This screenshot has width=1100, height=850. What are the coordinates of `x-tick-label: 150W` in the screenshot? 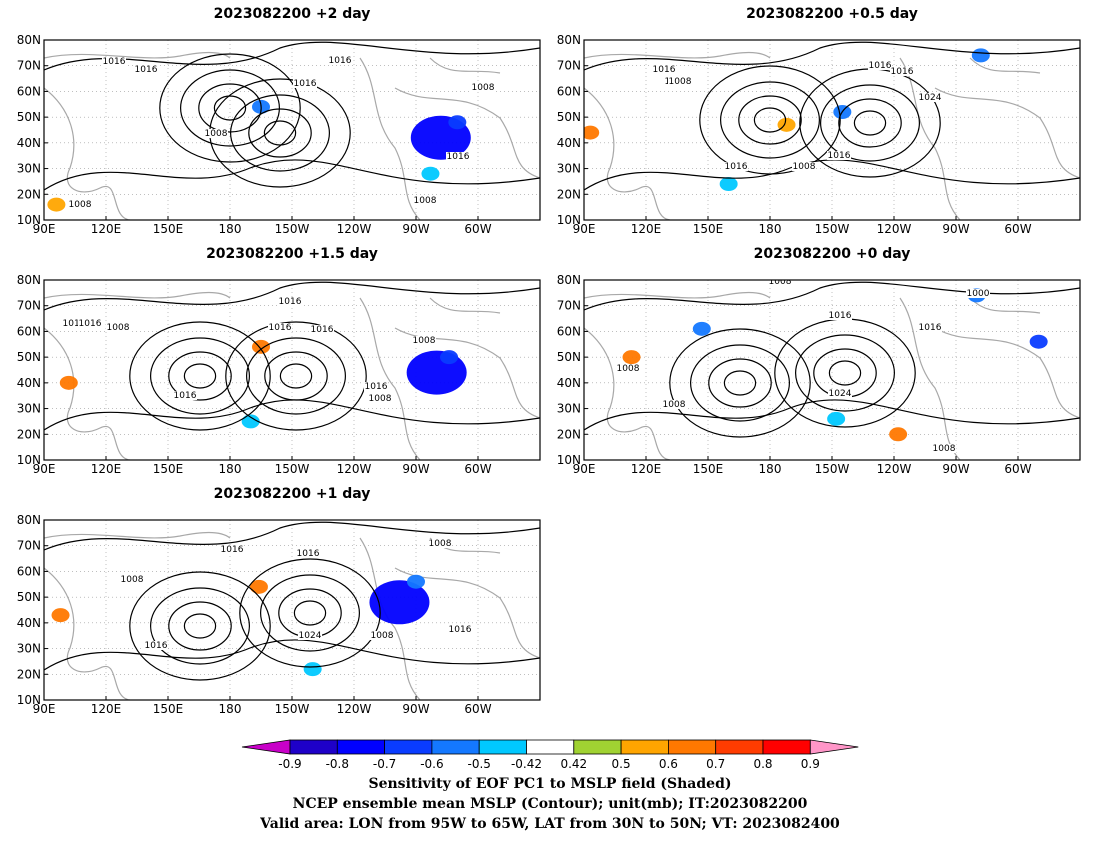 It's located at (832, 469).